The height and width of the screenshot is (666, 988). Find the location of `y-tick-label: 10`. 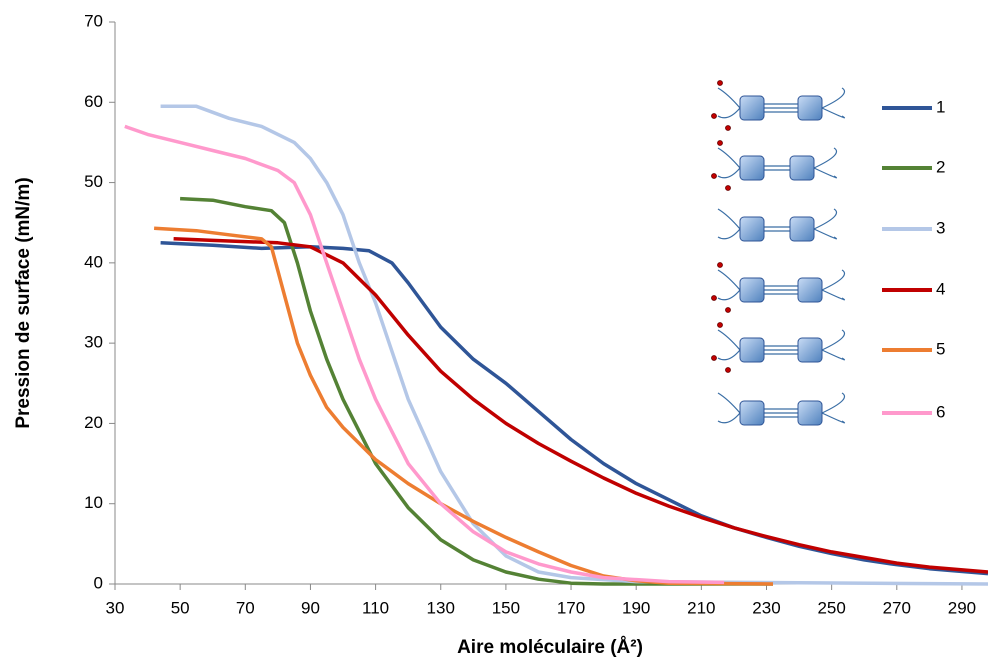

y-tick-label: 10 is located at coordinates (93, 502).